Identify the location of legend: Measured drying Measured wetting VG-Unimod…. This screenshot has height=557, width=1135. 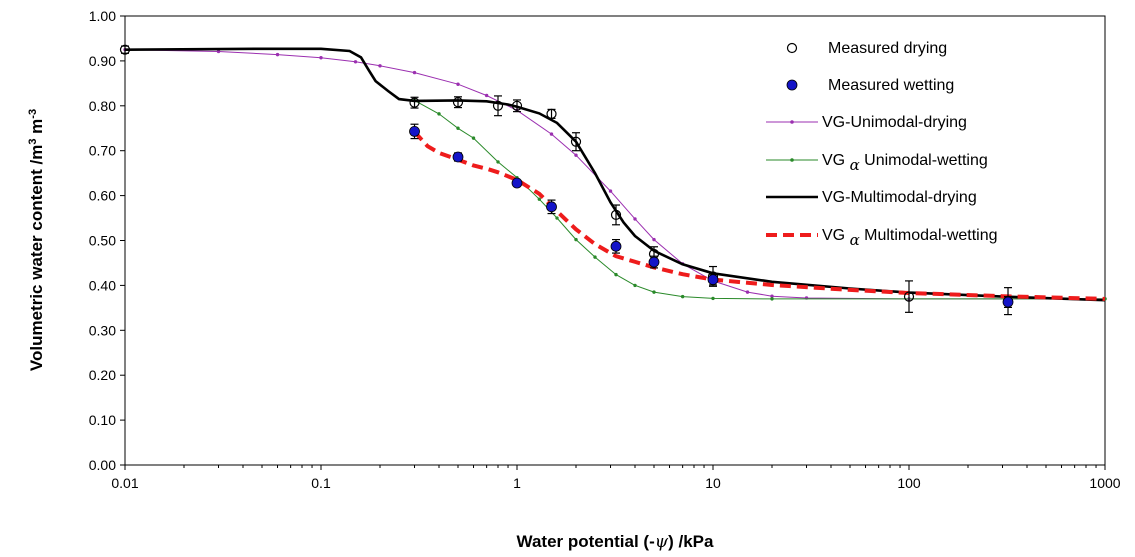
(882, 144).